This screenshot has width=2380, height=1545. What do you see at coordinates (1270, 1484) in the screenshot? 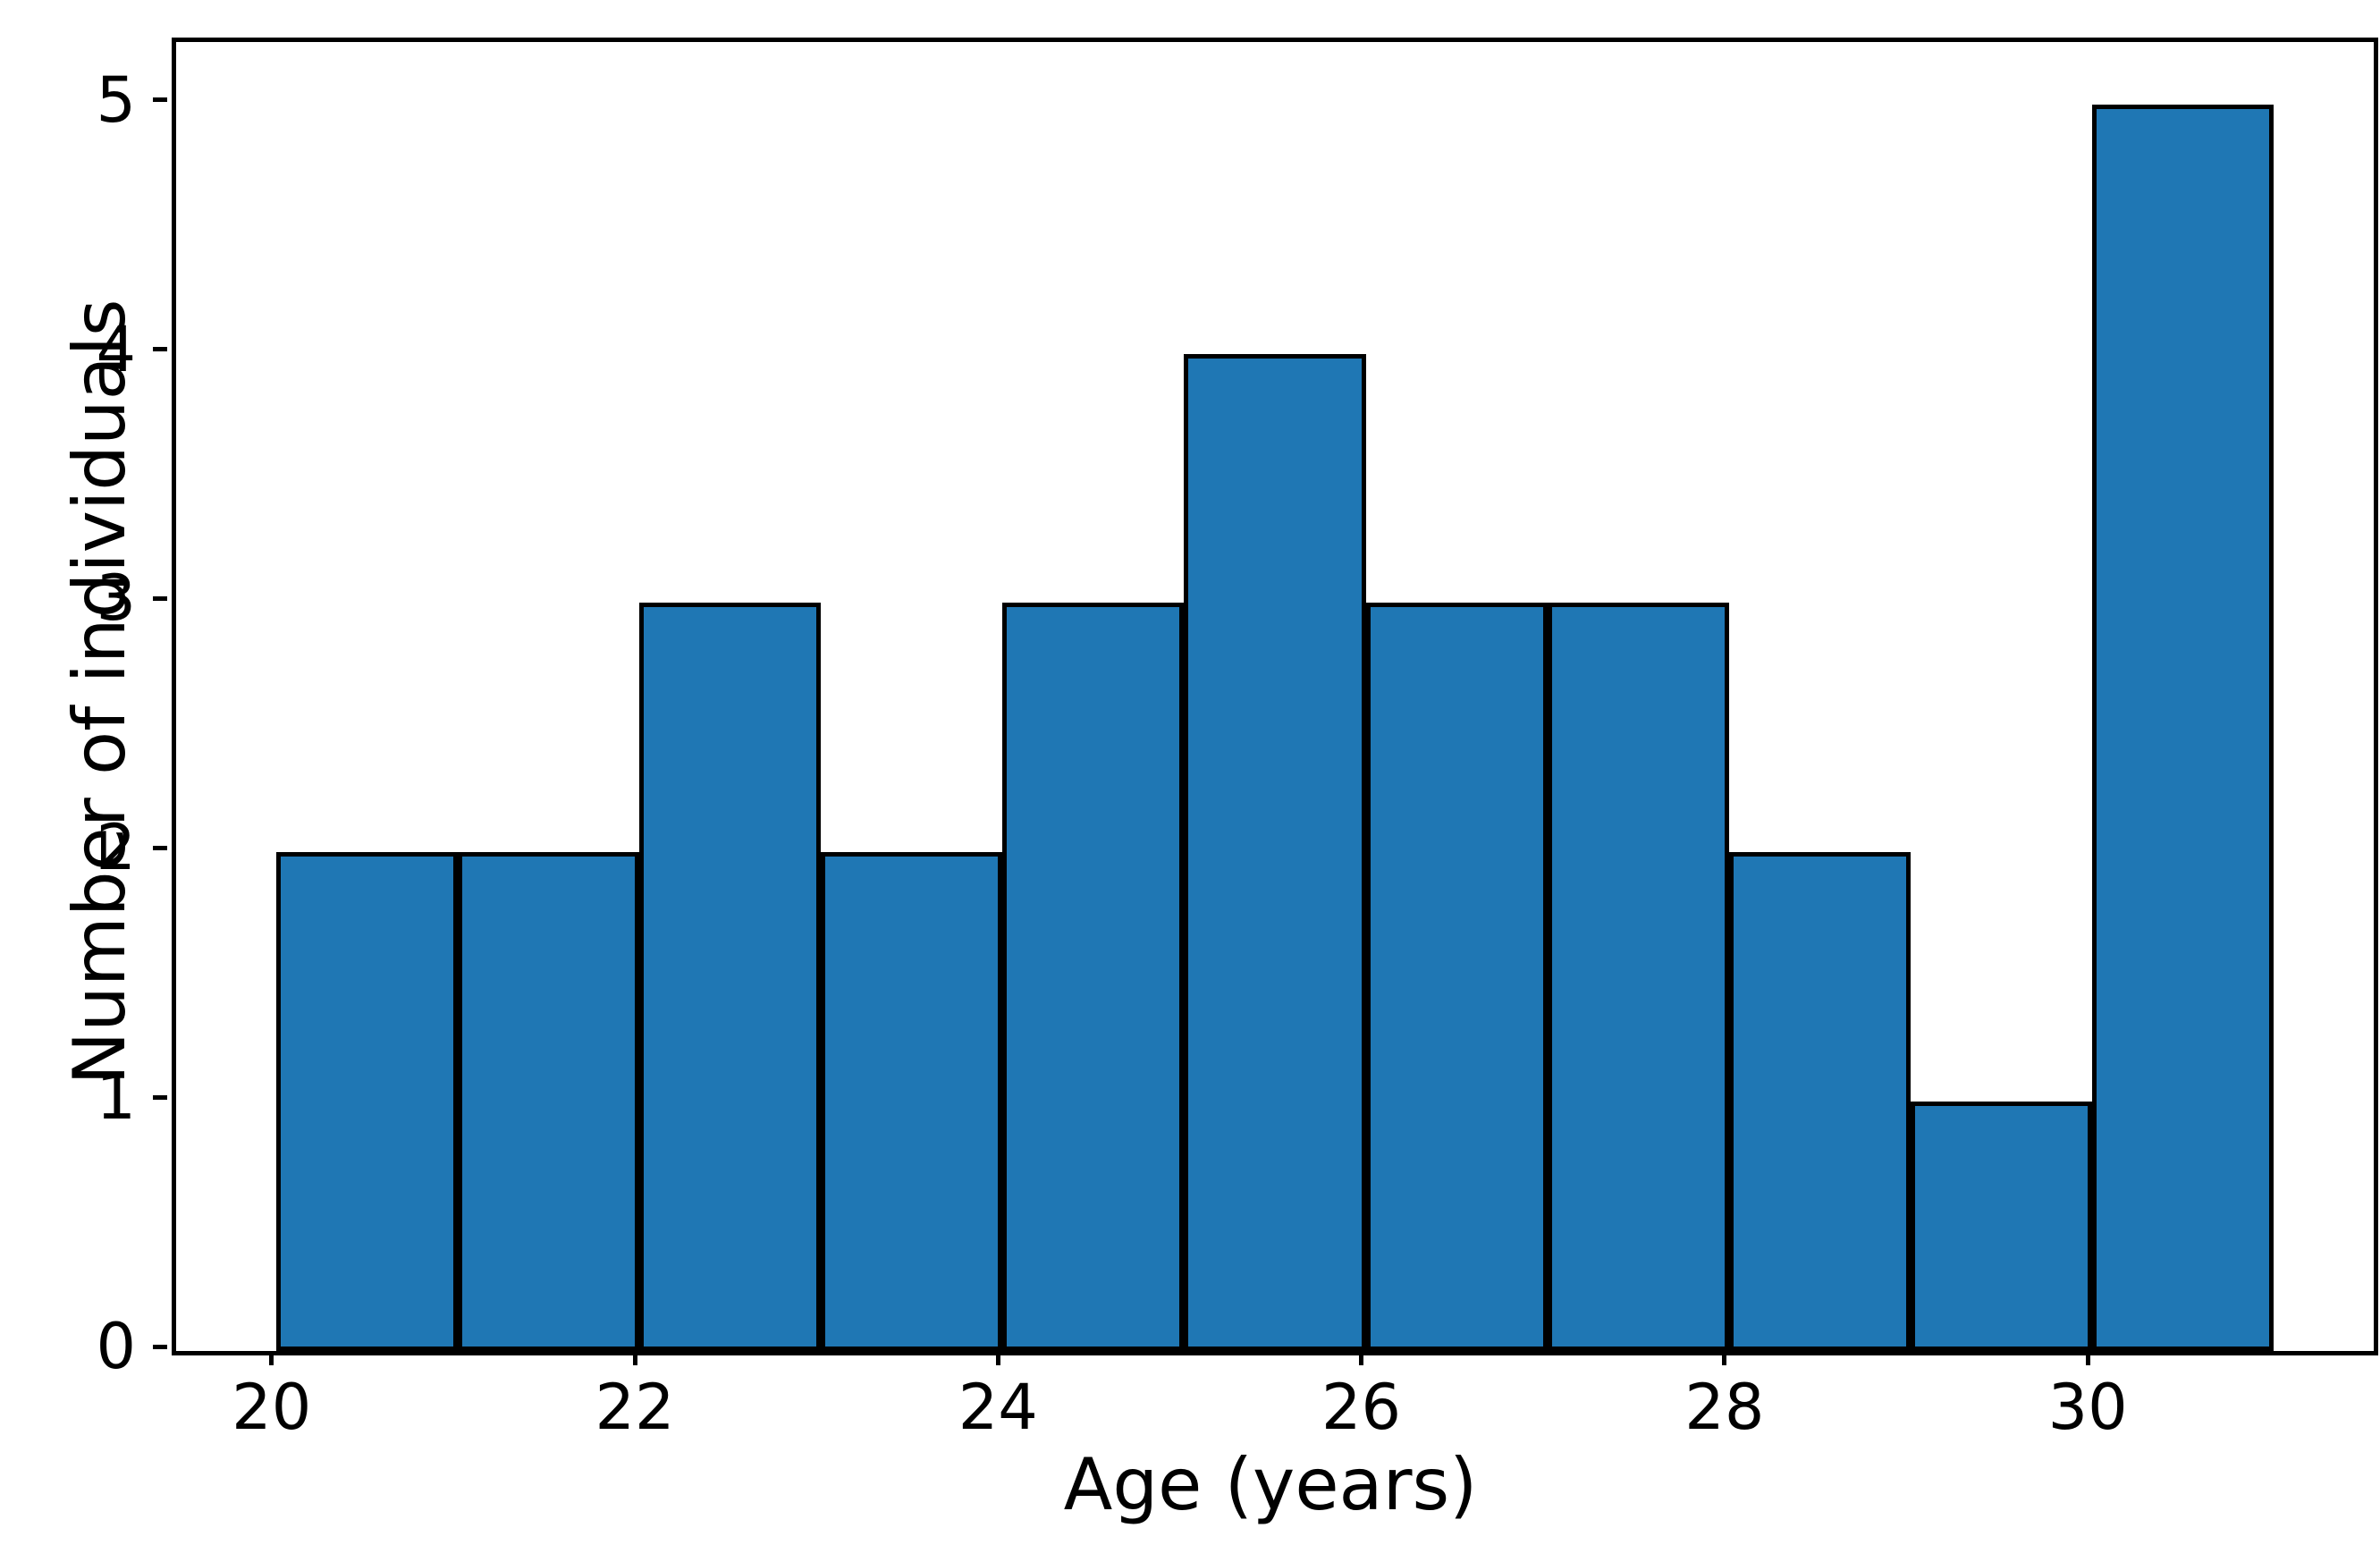
I see `x-axis-label: Age (years)` at bounding box center [1270, 1484].